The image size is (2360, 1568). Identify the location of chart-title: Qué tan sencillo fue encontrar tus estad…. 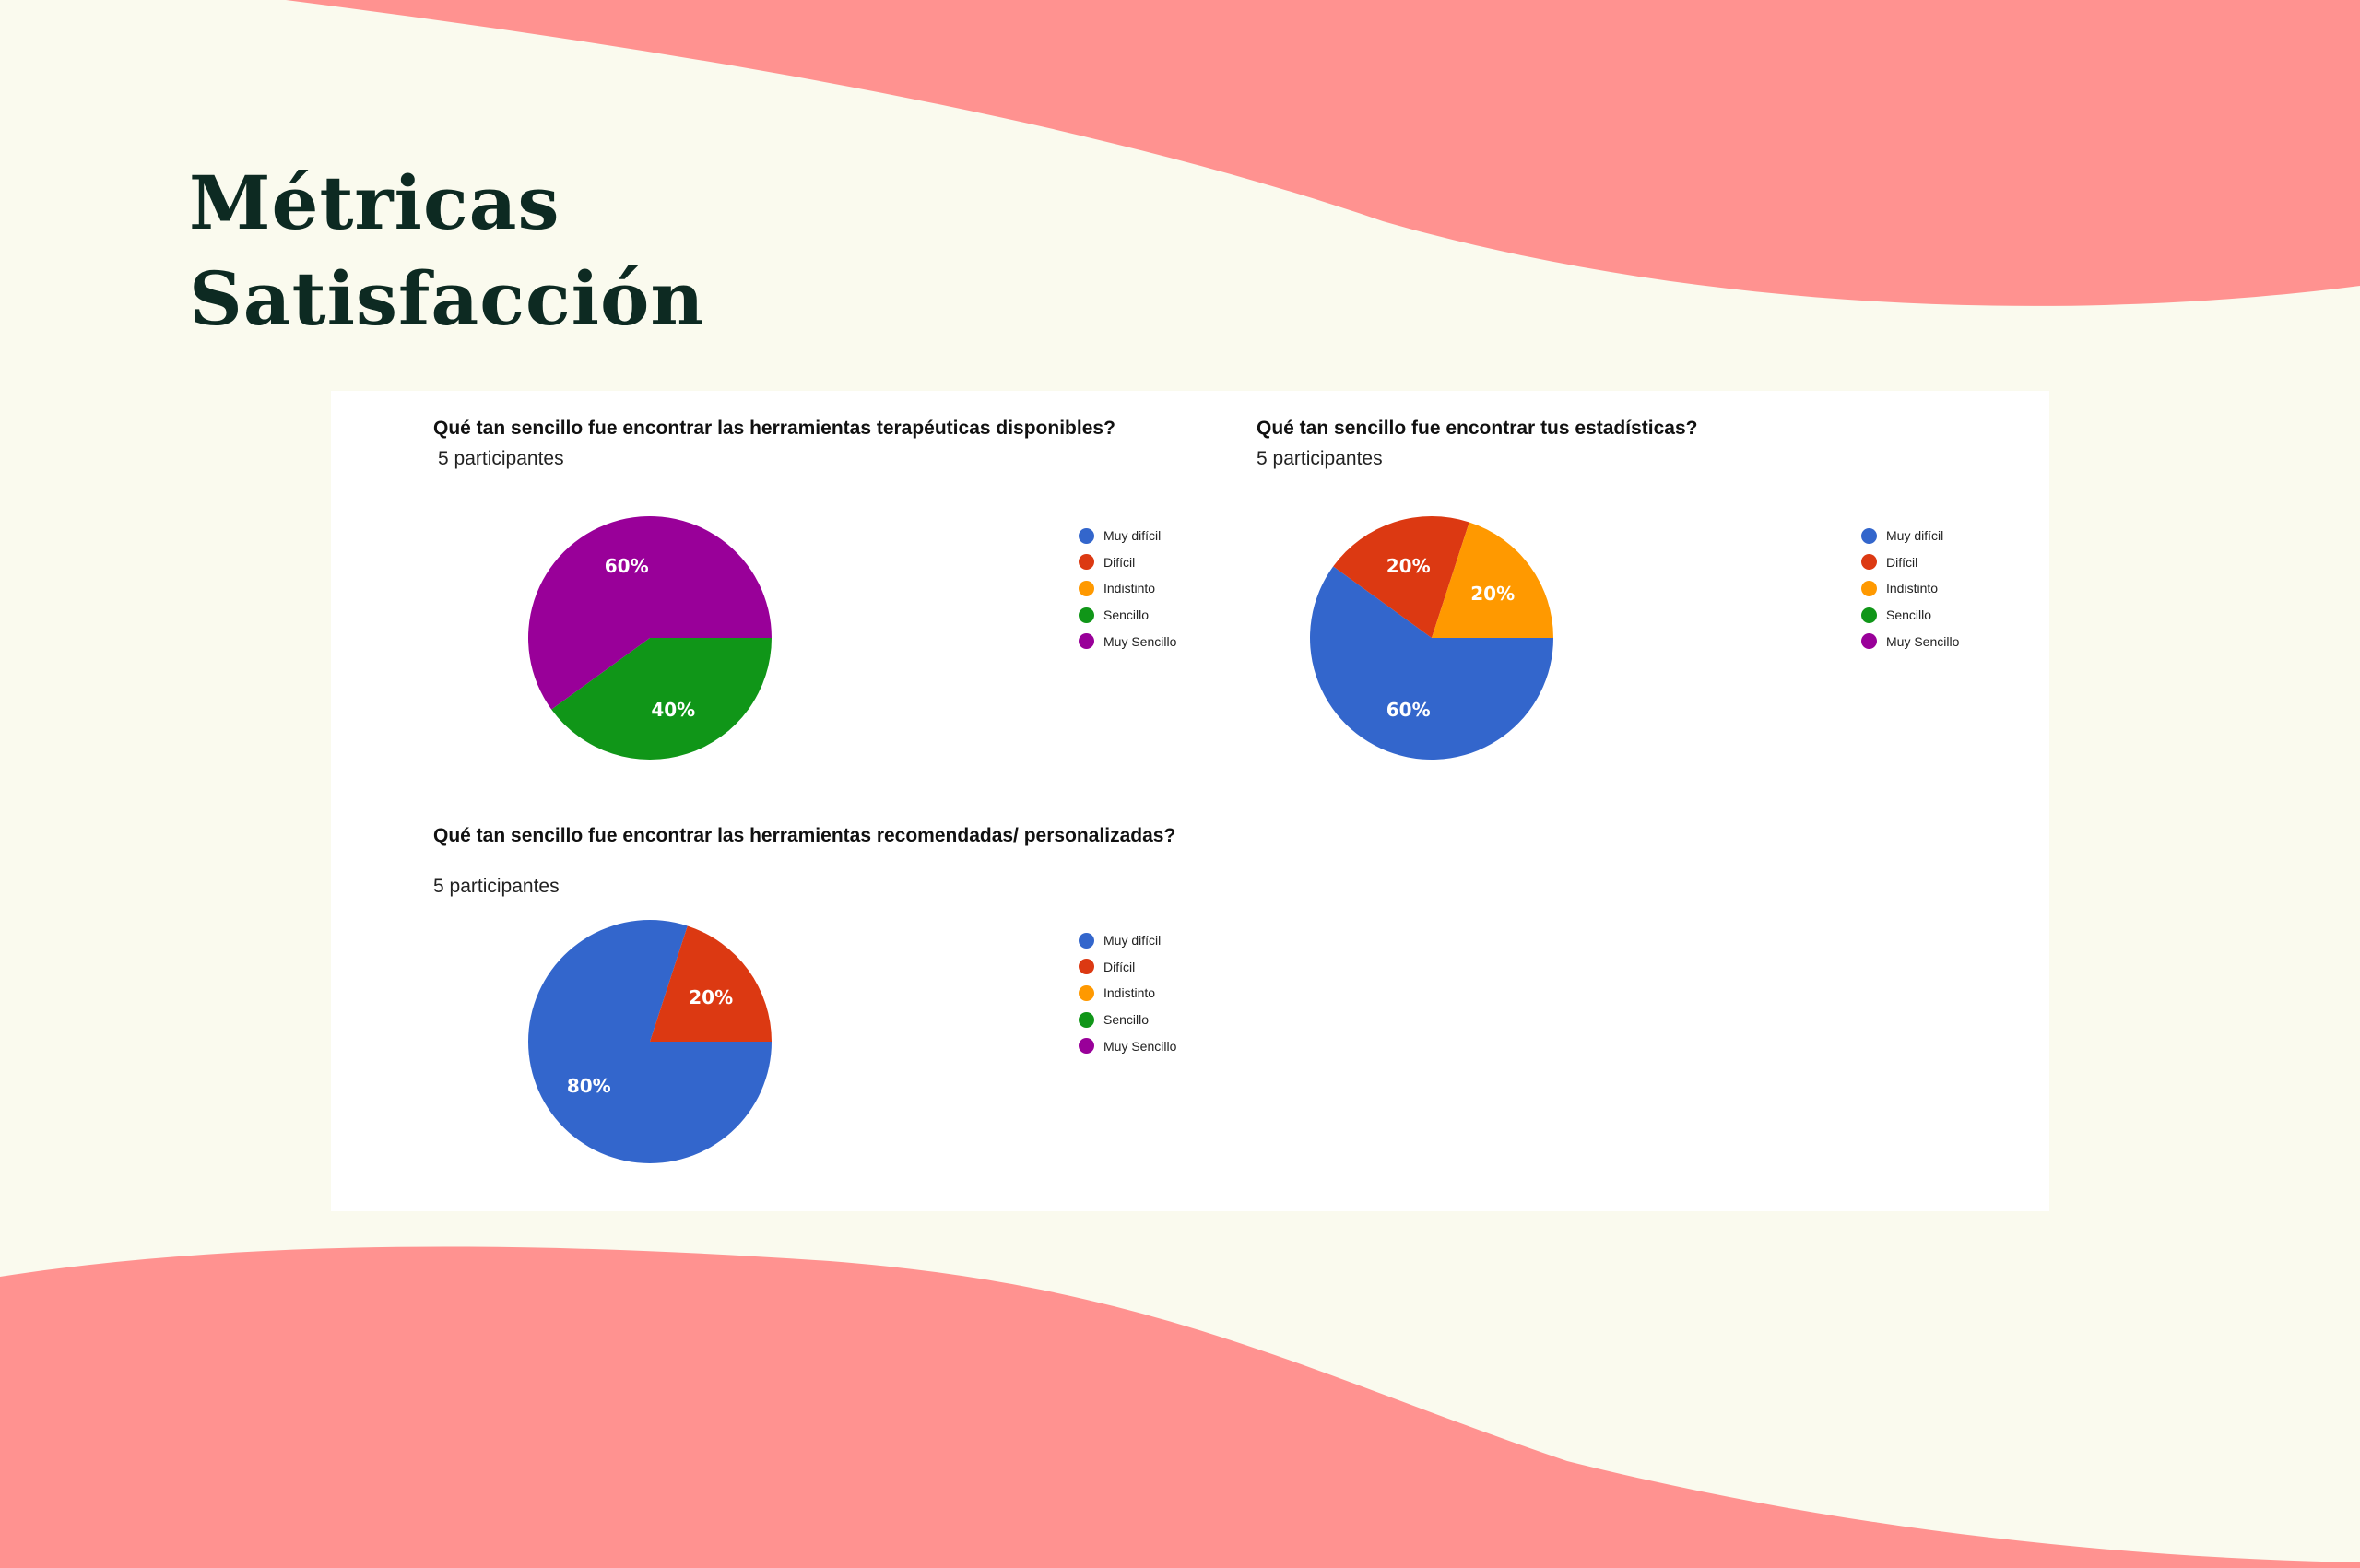
(1477, 429).